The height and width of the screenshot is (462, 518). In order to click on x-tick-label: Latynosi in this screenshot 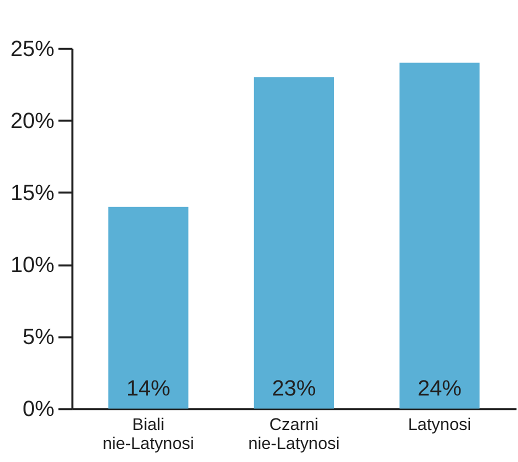, I will do `click(440, 424)`.